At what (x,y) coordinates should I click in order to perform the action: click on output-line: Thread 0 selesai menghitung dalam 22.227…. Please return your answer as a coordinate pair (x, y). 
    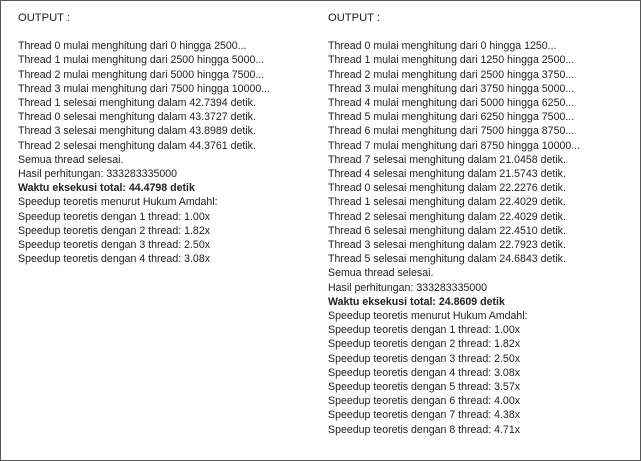
    Looking at the image, I should click on (447, 188).